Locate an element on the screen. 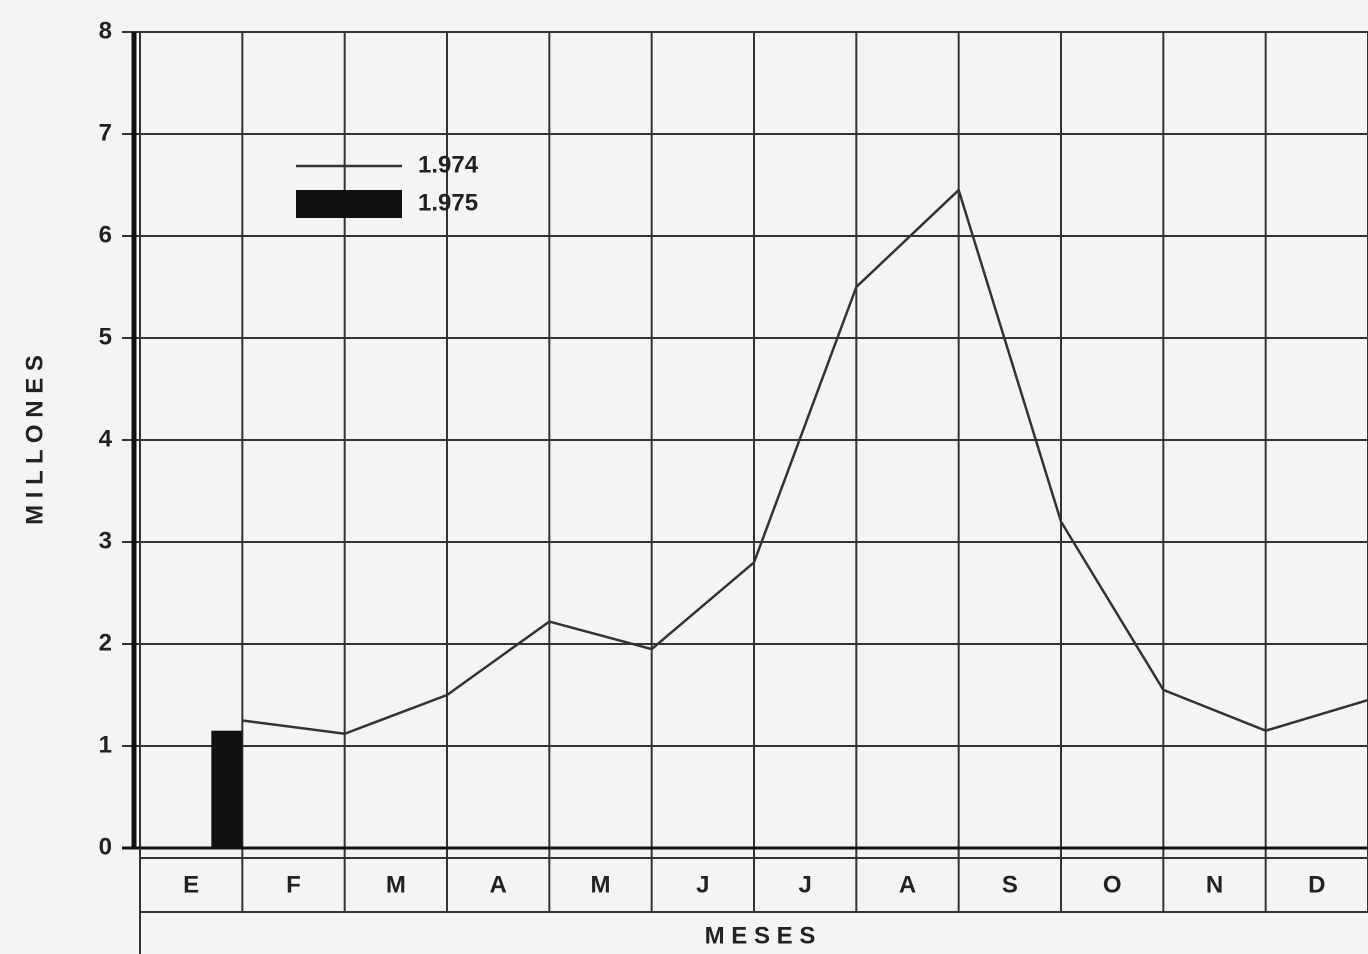 The image size is (1368, 954). y-tick-label: 3 is located at coordinates (105, 540).